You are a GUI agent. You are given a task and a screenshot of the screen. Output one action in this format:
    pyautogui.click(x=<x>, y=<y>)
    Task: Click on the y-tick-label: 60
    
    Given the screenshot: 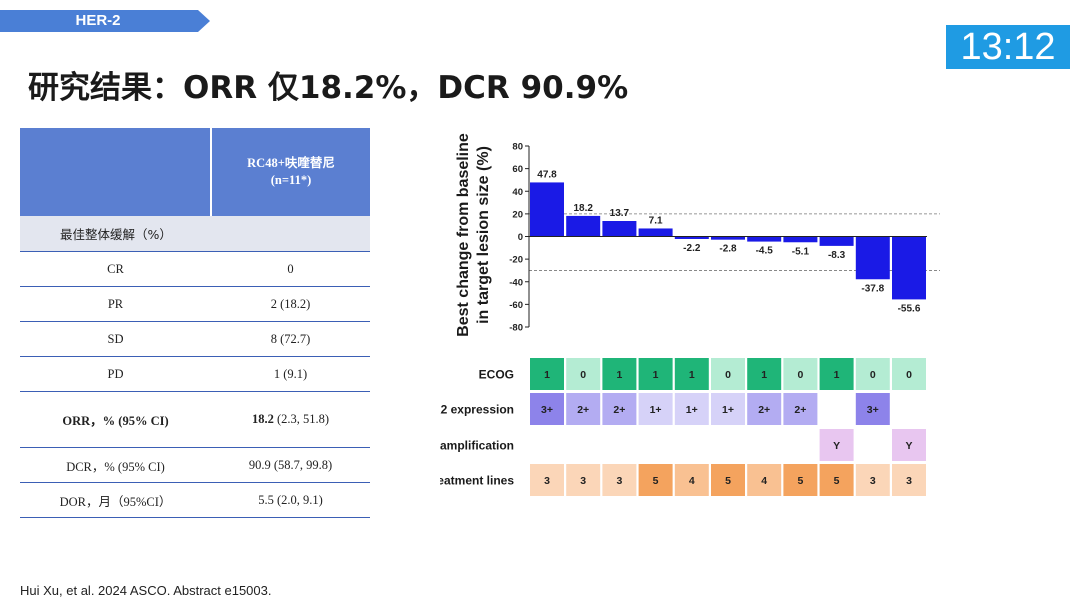 What is the action you would take?
    pyautogui.click(x=517, y=169)
    